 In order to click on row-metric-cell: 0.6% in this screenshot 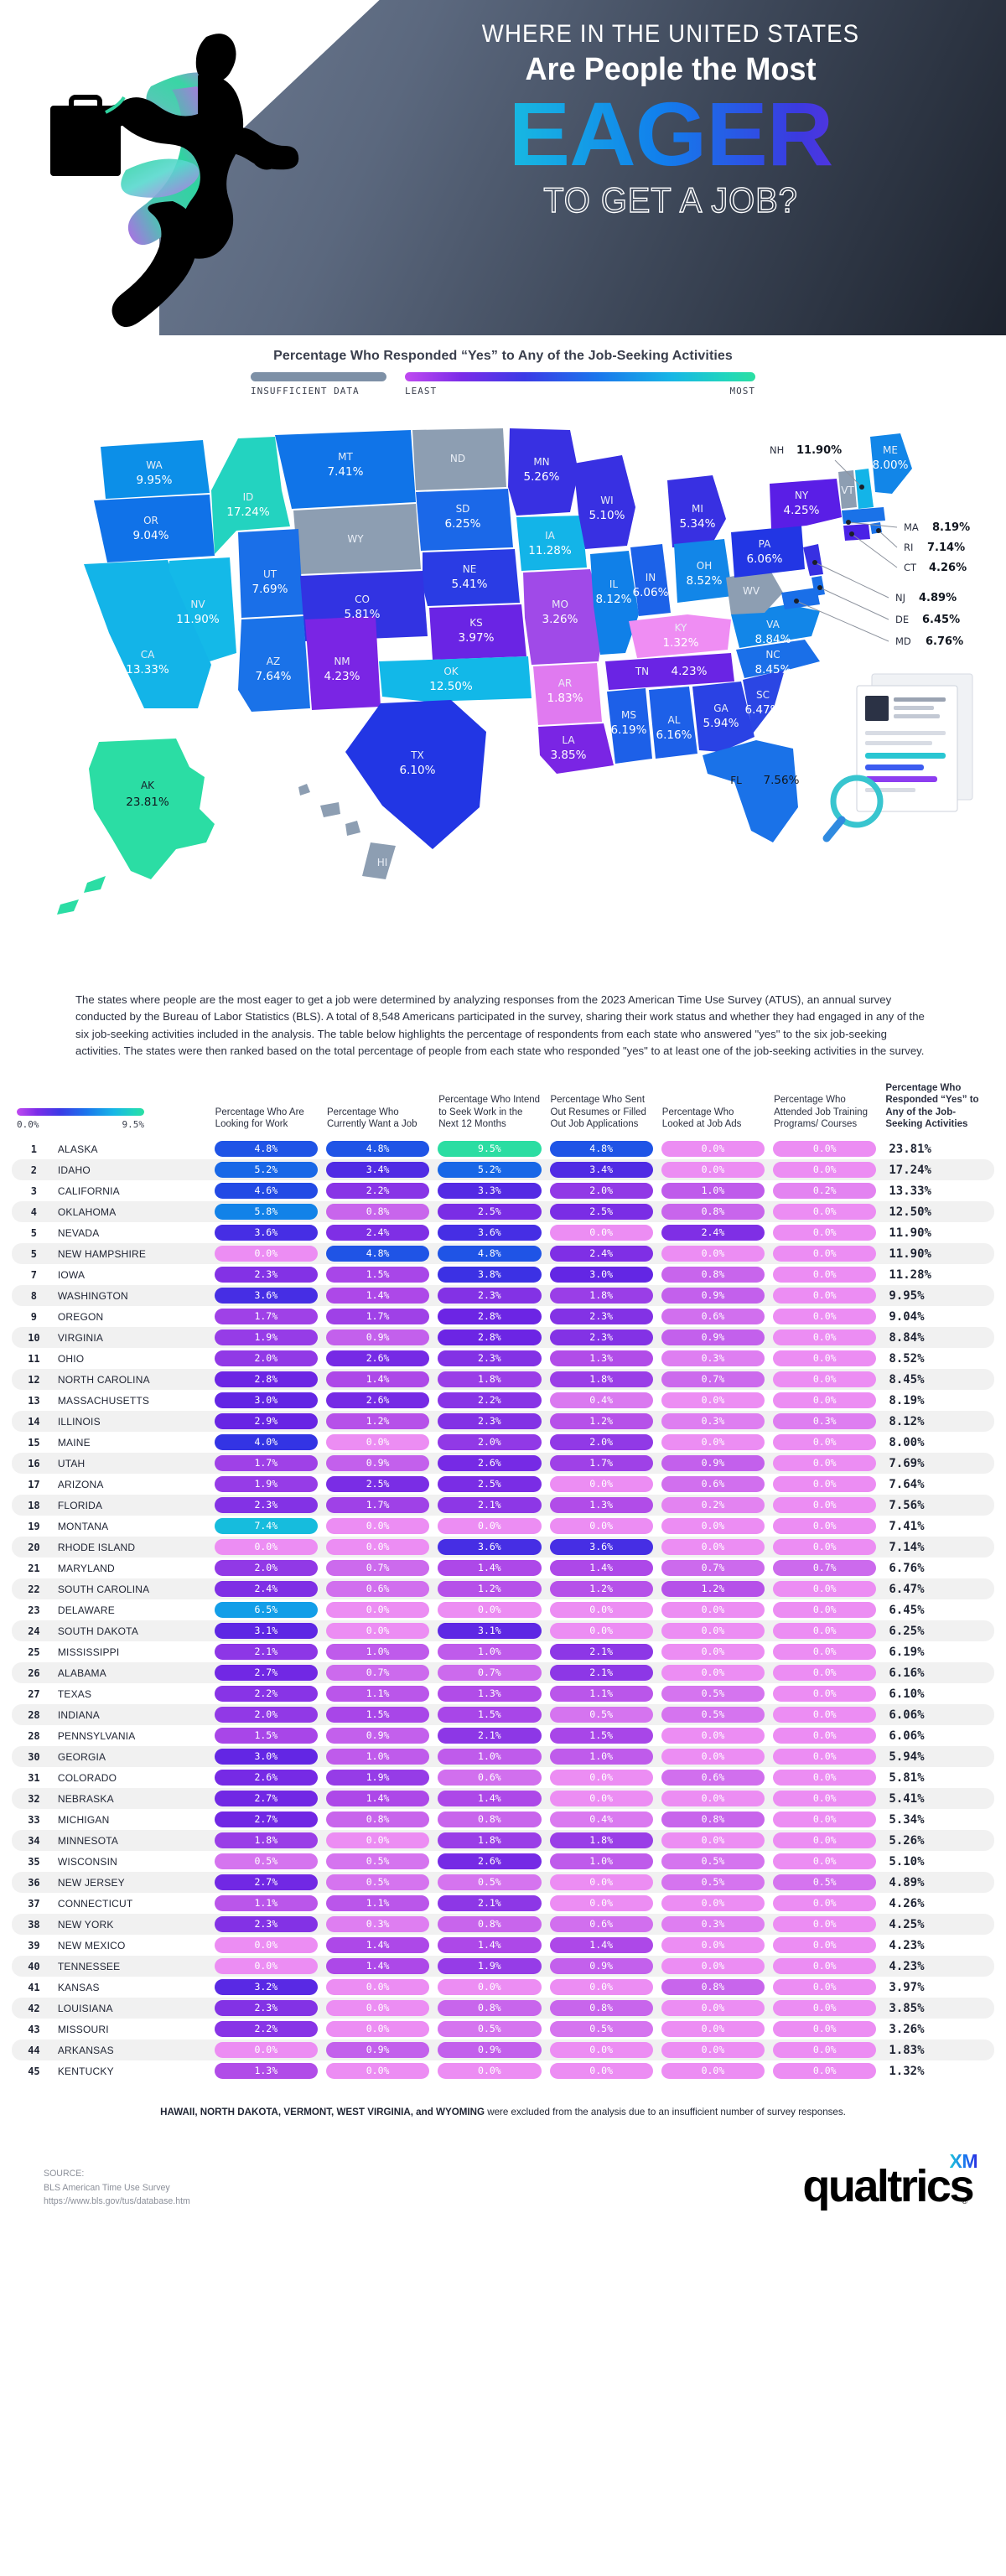, I will do `click(713, 1484)`.